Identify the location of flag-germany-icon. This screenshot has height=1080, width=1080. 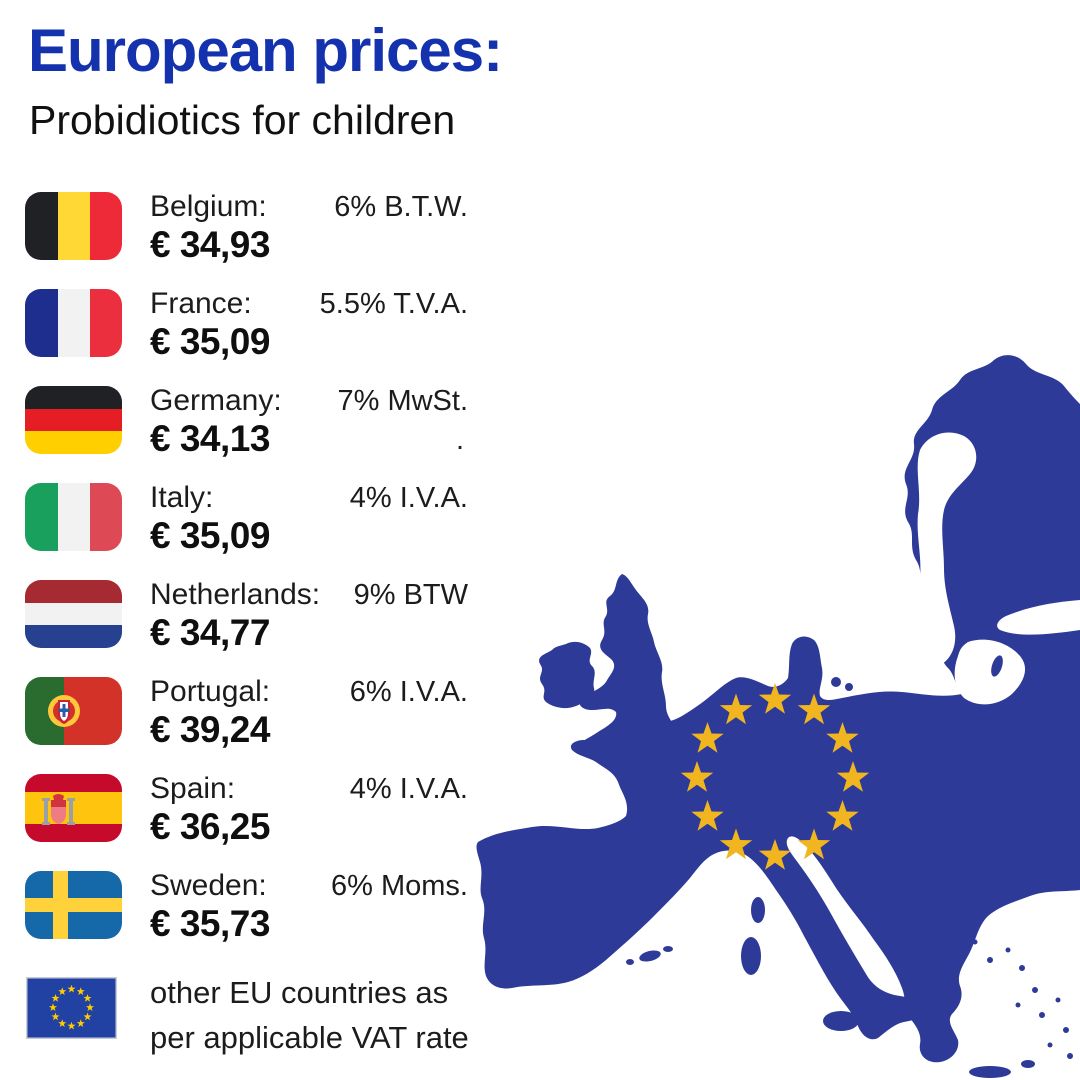
(73, 420).